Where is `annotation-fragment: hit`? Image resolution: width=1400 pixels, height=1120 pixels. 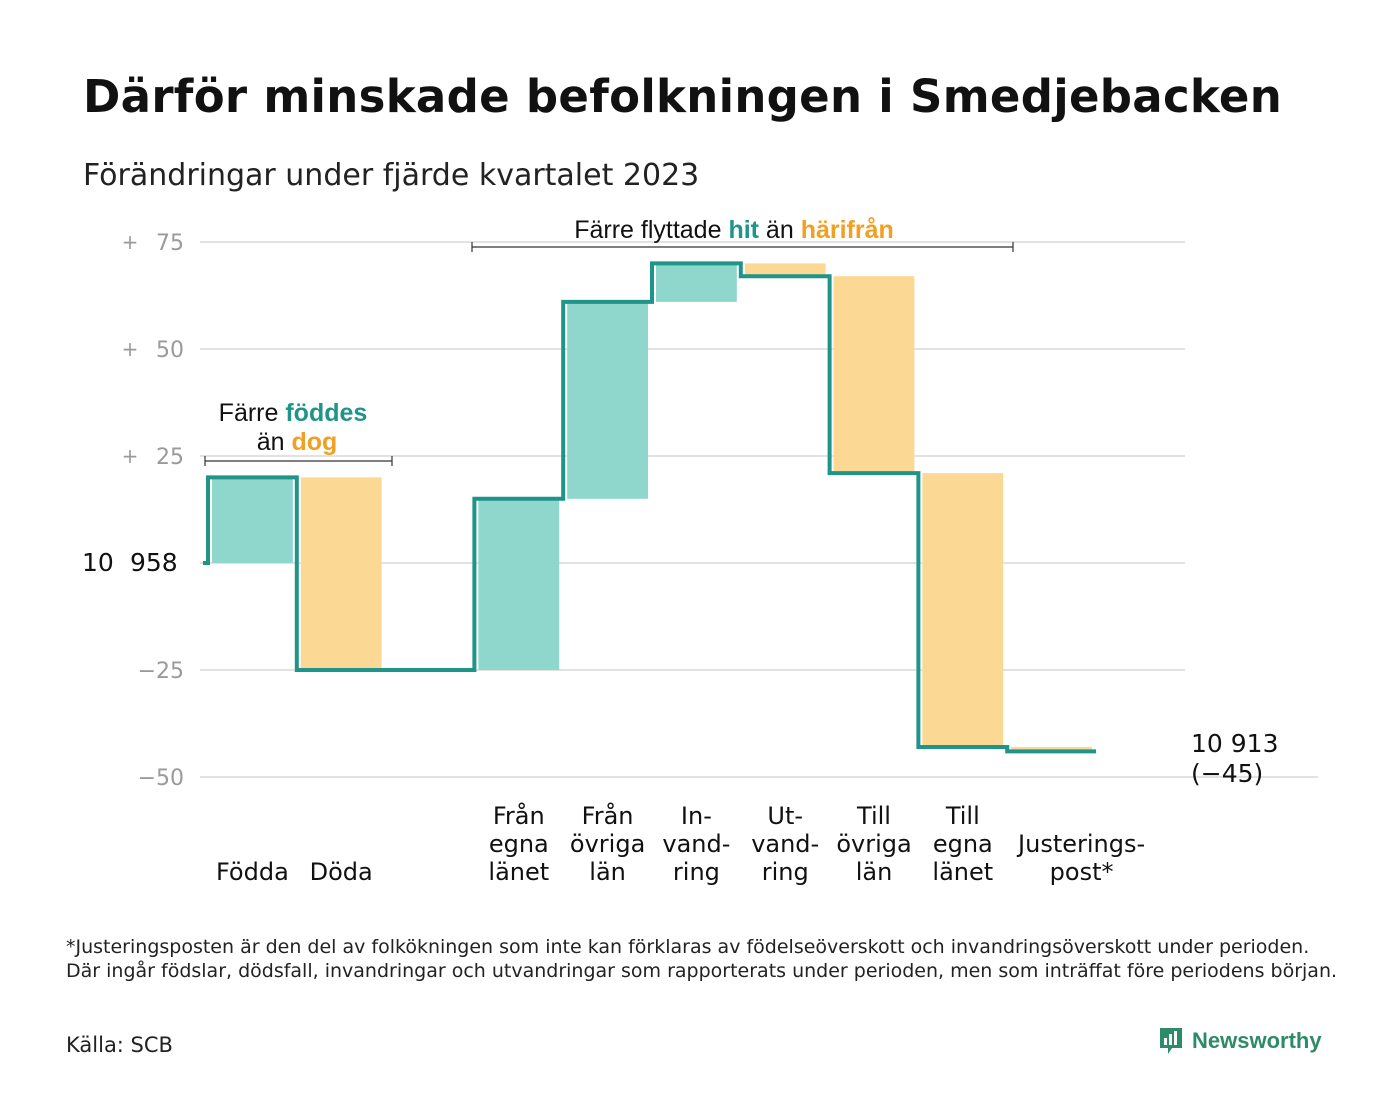 annotation-fragment: hit is located at coordinates (743, 230).